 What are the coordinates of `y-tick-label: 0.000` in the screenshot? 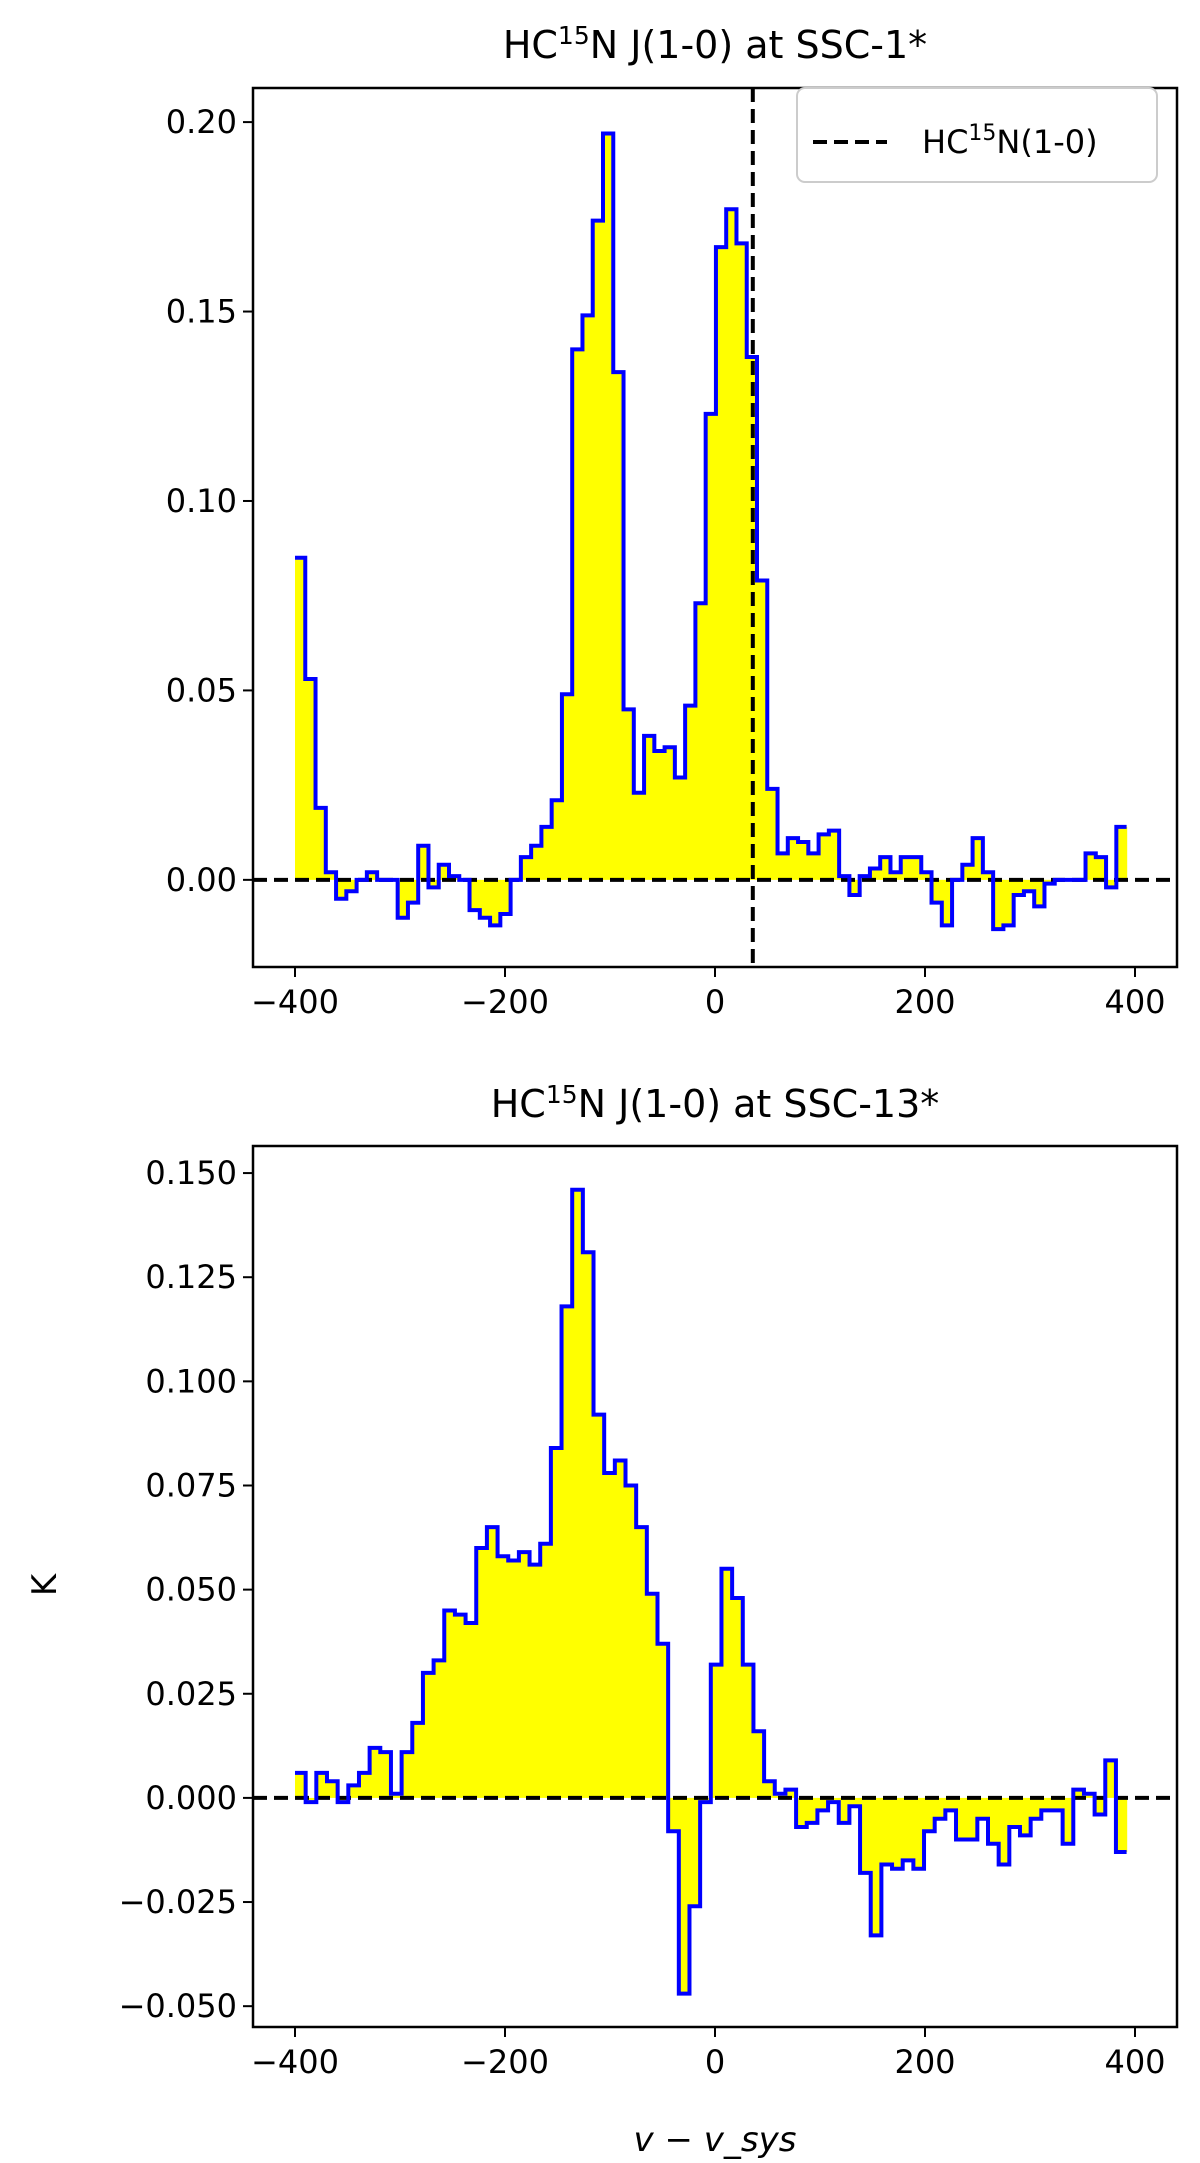 It's located at (191, 1798).